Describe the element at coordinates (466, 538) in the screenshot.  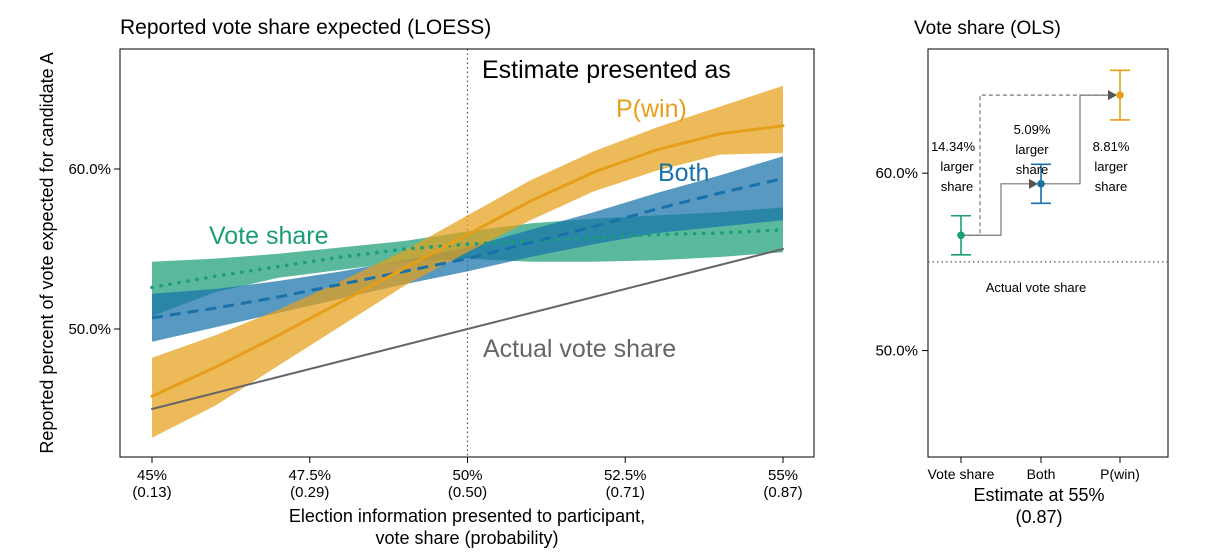
I see `loess-x-axis-label-line-2: vote share (probability)` at that location.